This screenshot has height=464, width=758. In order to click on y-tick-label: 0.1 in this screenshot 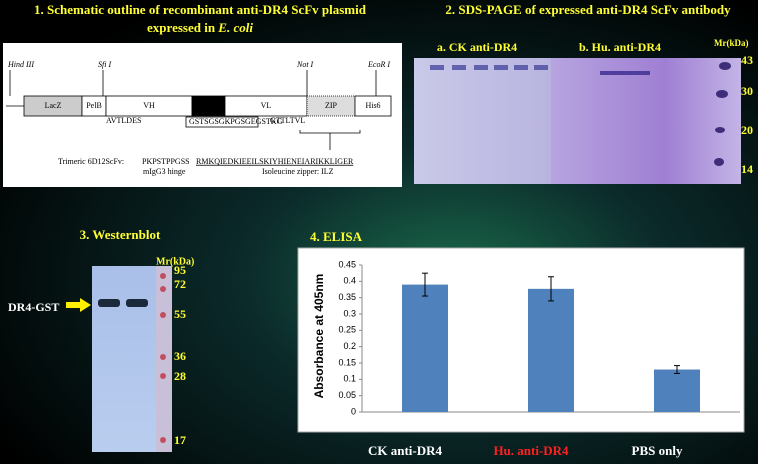, I will do `click(349, 379)`.